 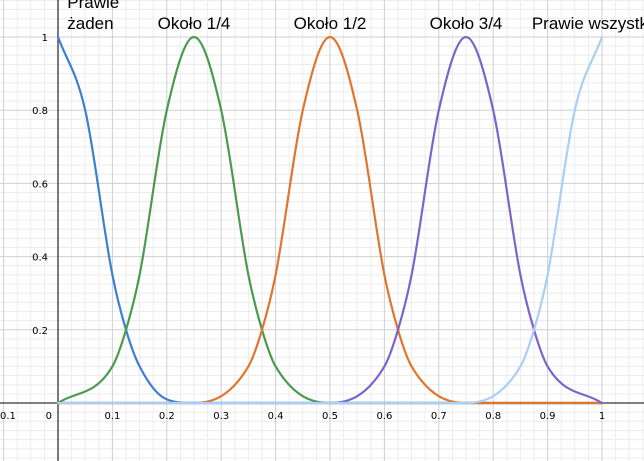 I want to click on series-label: Około 1/2, so click(x=330, y=23).